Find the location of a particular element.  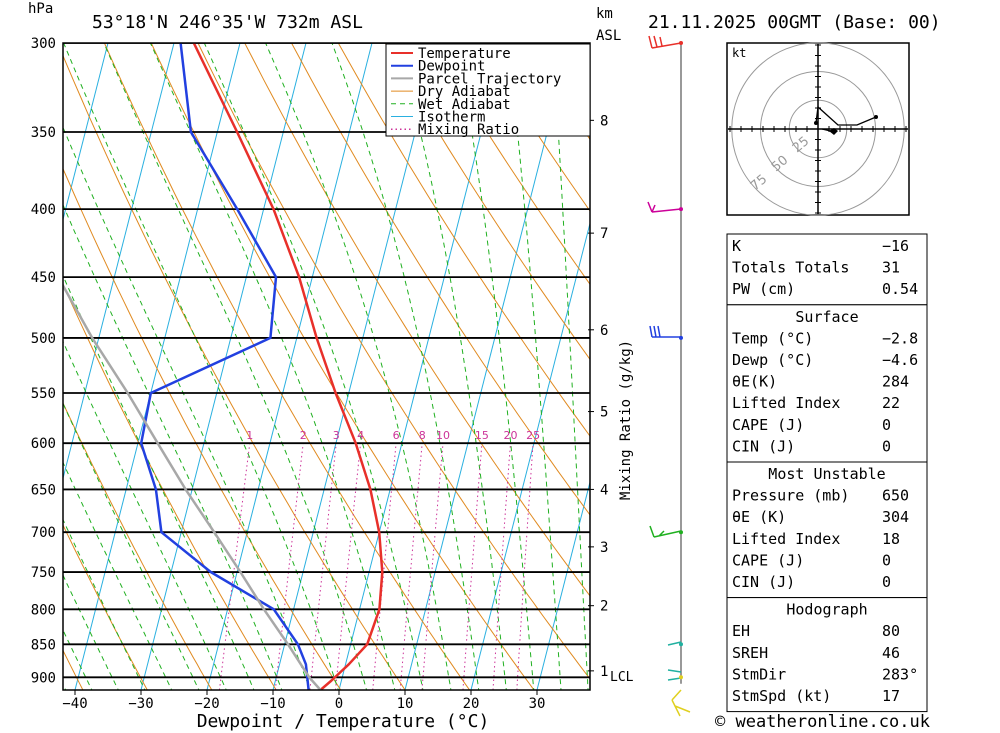

indices-top-row-value: 31 is located at coordinates (891, 268).